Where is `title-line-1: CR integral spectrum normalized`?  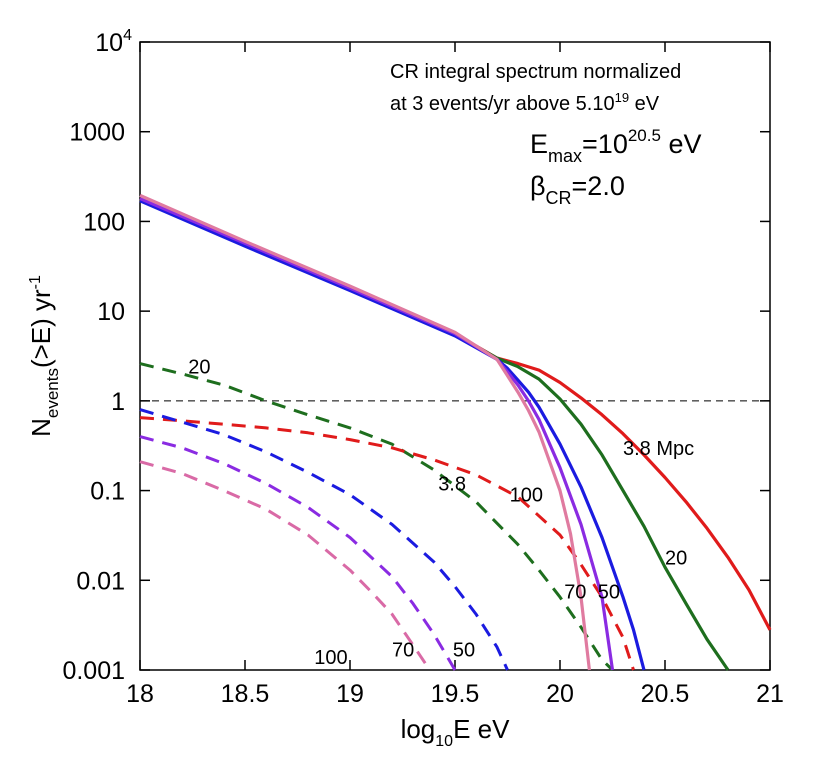 title-line-1: CR integral spectrum normalized is located at coordinates (535, 72).